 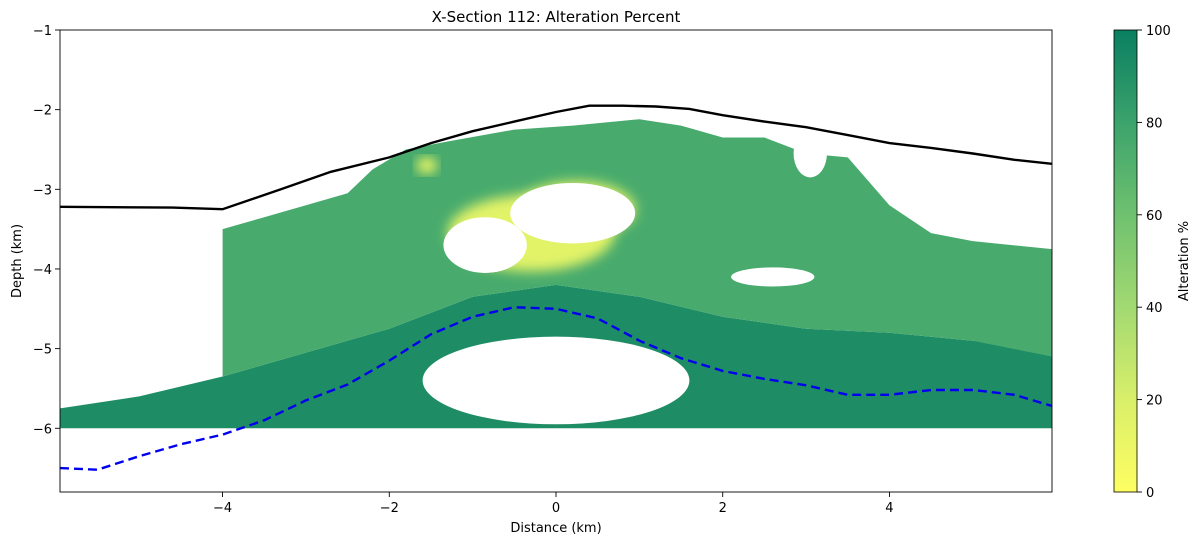 I want to click on colorbar-tick-label: 80, so click(x=1154, y=123).